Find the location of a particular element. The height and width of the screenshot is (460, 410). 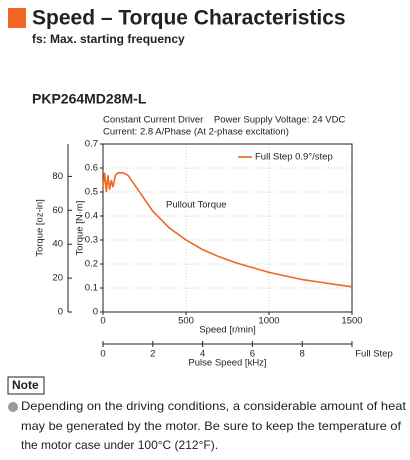

y2-tick-label: 60 is located at coordinates (57, 210).